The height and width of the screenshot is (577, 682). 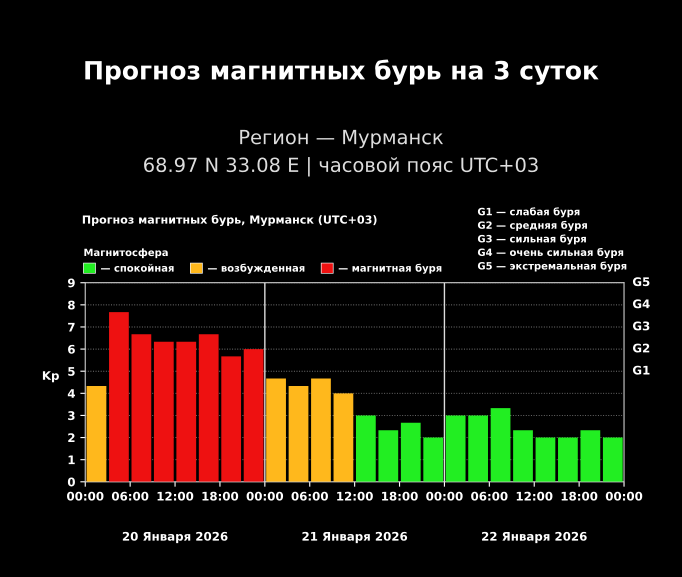 What do you see at coordinates (71, 437) in the screenshot?
I see `y-tick-label: 2` at bounding box center [71, 437].